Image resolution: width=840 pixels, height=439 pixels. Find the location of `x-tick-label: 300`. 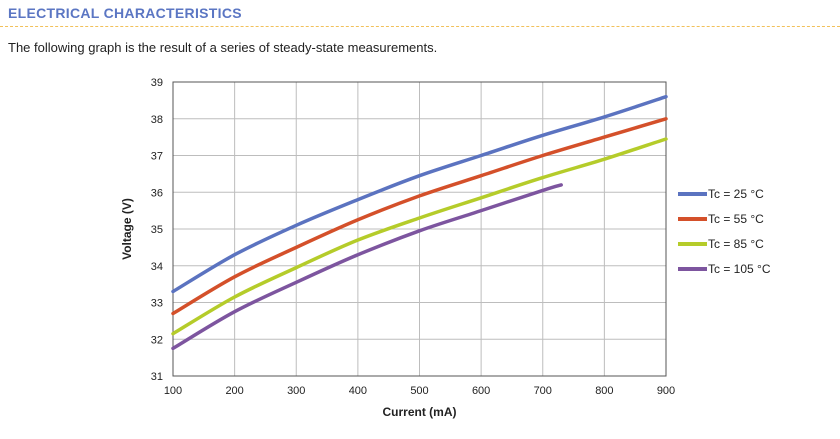

x-tick-label: 300 is located at coordinates (296, 391).